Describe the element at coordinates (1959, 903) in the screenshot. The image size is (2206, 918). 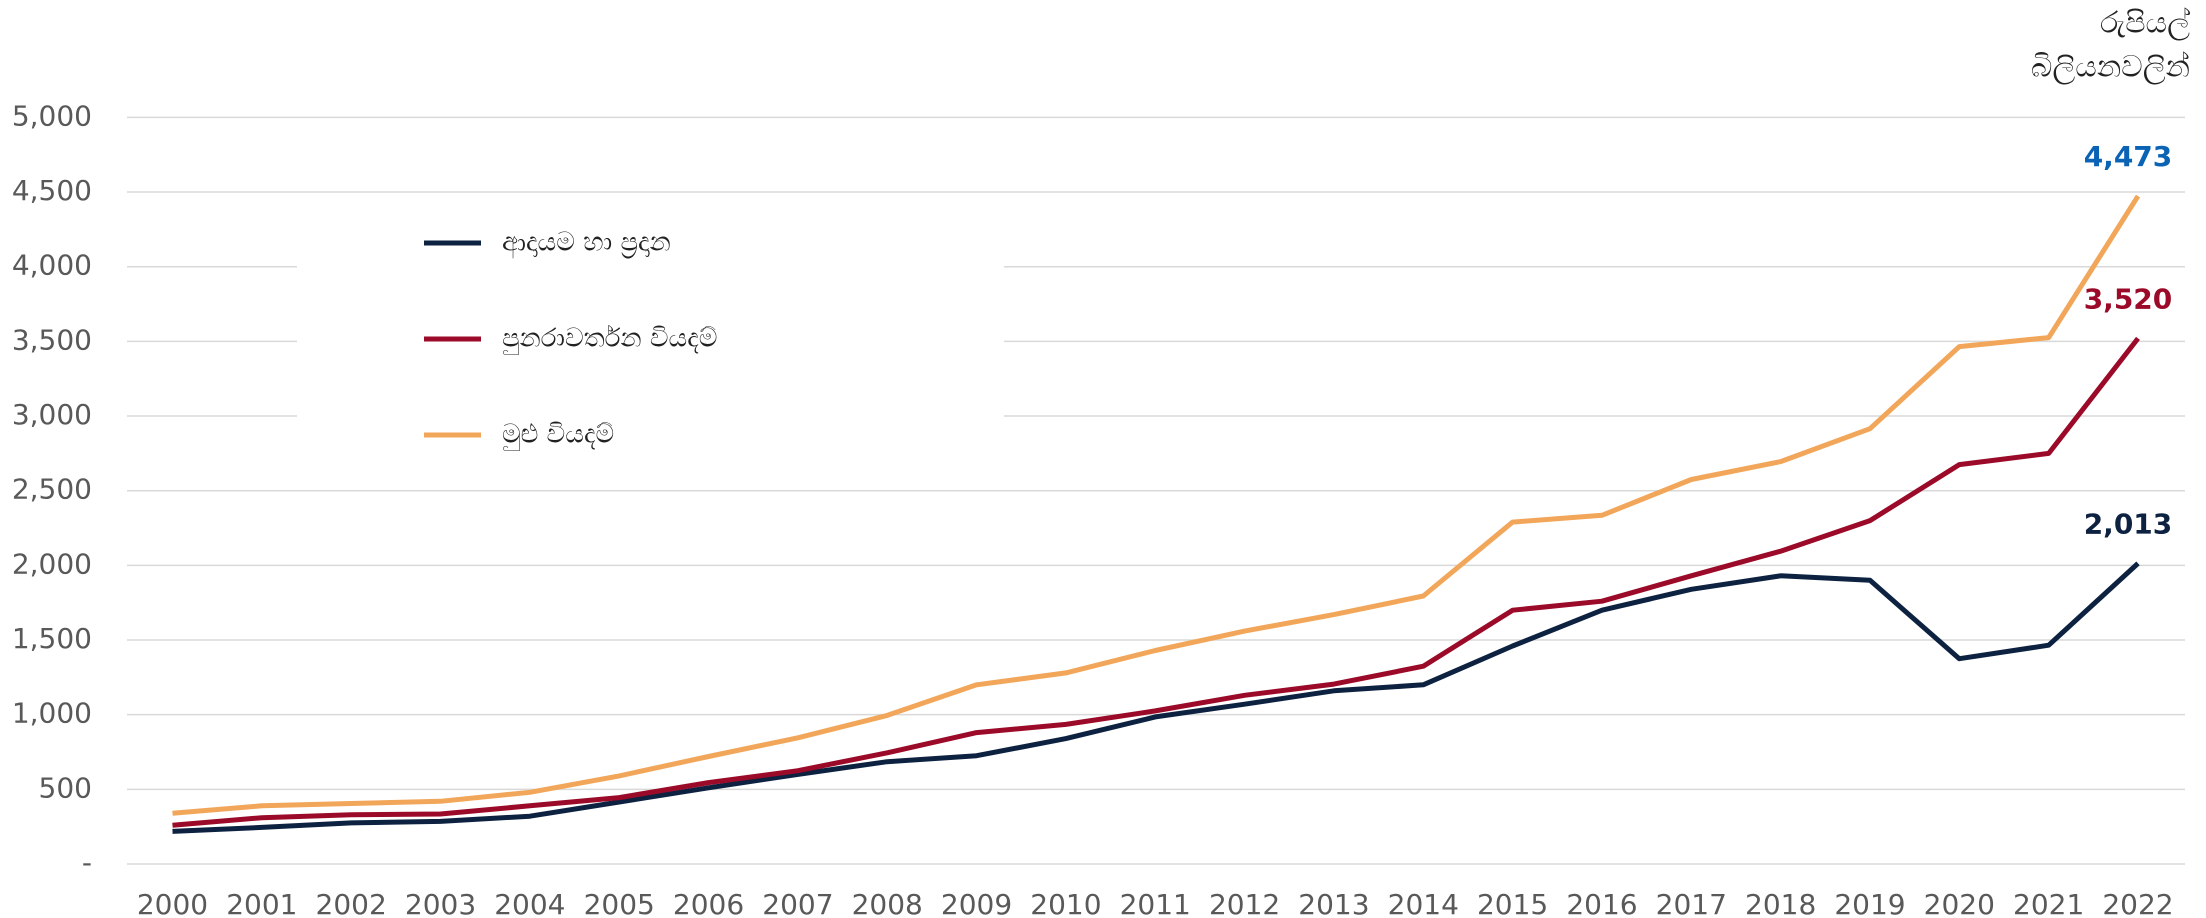
I see `x-tick-label: 2020` at that location.